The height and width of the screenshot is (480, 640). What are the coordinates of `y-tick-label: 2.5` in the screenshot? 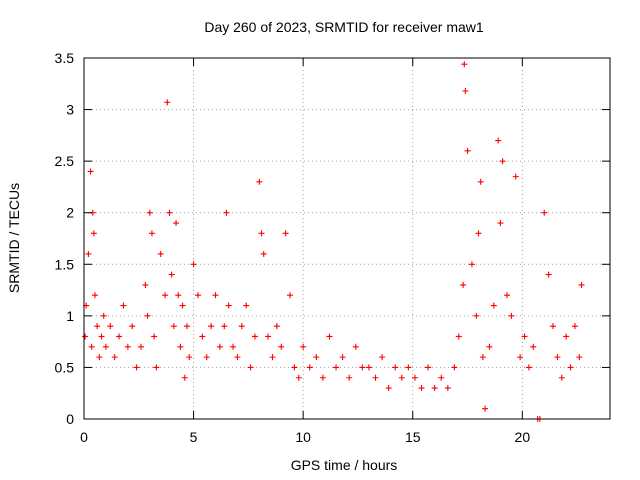 It's located at (65, 161).